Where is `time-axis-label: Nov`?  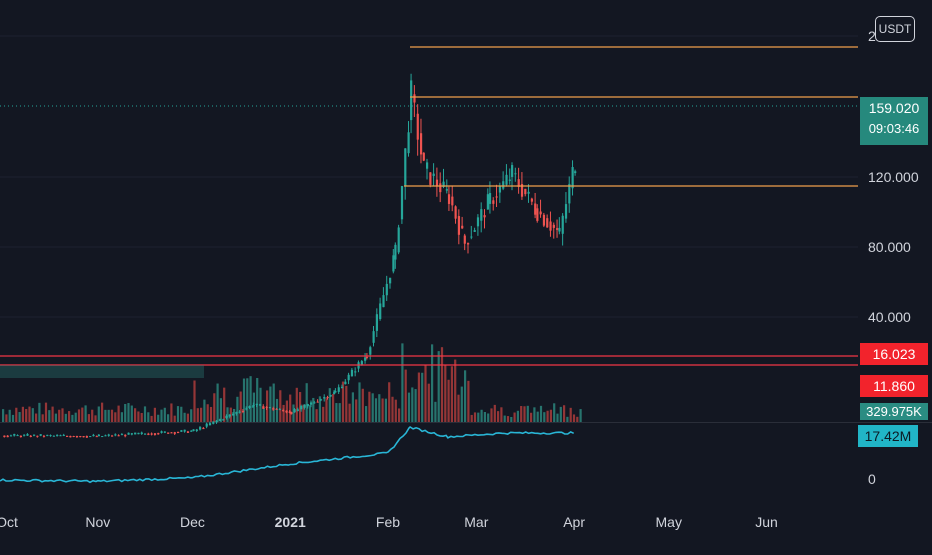 time-axis-label: Nov is located at coordinates (97, 522).